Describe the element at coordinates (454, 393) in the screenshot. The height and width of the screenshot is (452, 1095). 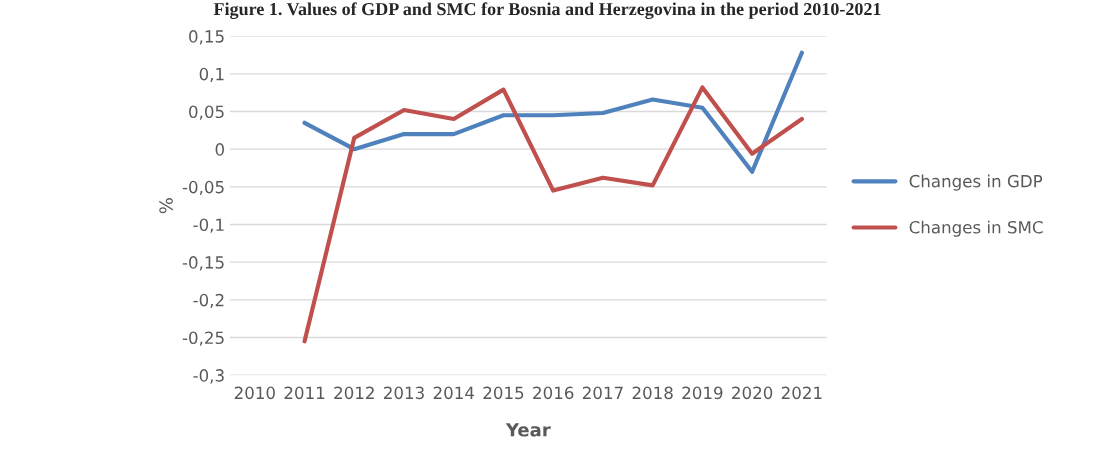
I see `x-tick-label: 2014` at that location.